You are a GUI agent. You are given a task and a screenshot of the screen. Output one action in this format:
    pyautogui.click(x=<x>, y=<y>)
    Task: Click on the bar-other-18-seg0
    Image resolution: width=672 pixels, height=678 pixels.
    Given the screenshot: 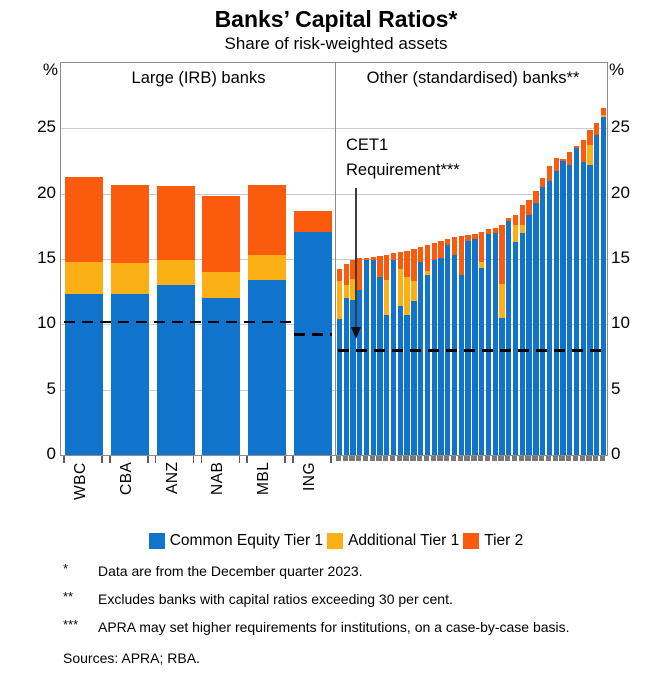 What is the action you would take?
    pyautogui.click(x=454, y=355)
    